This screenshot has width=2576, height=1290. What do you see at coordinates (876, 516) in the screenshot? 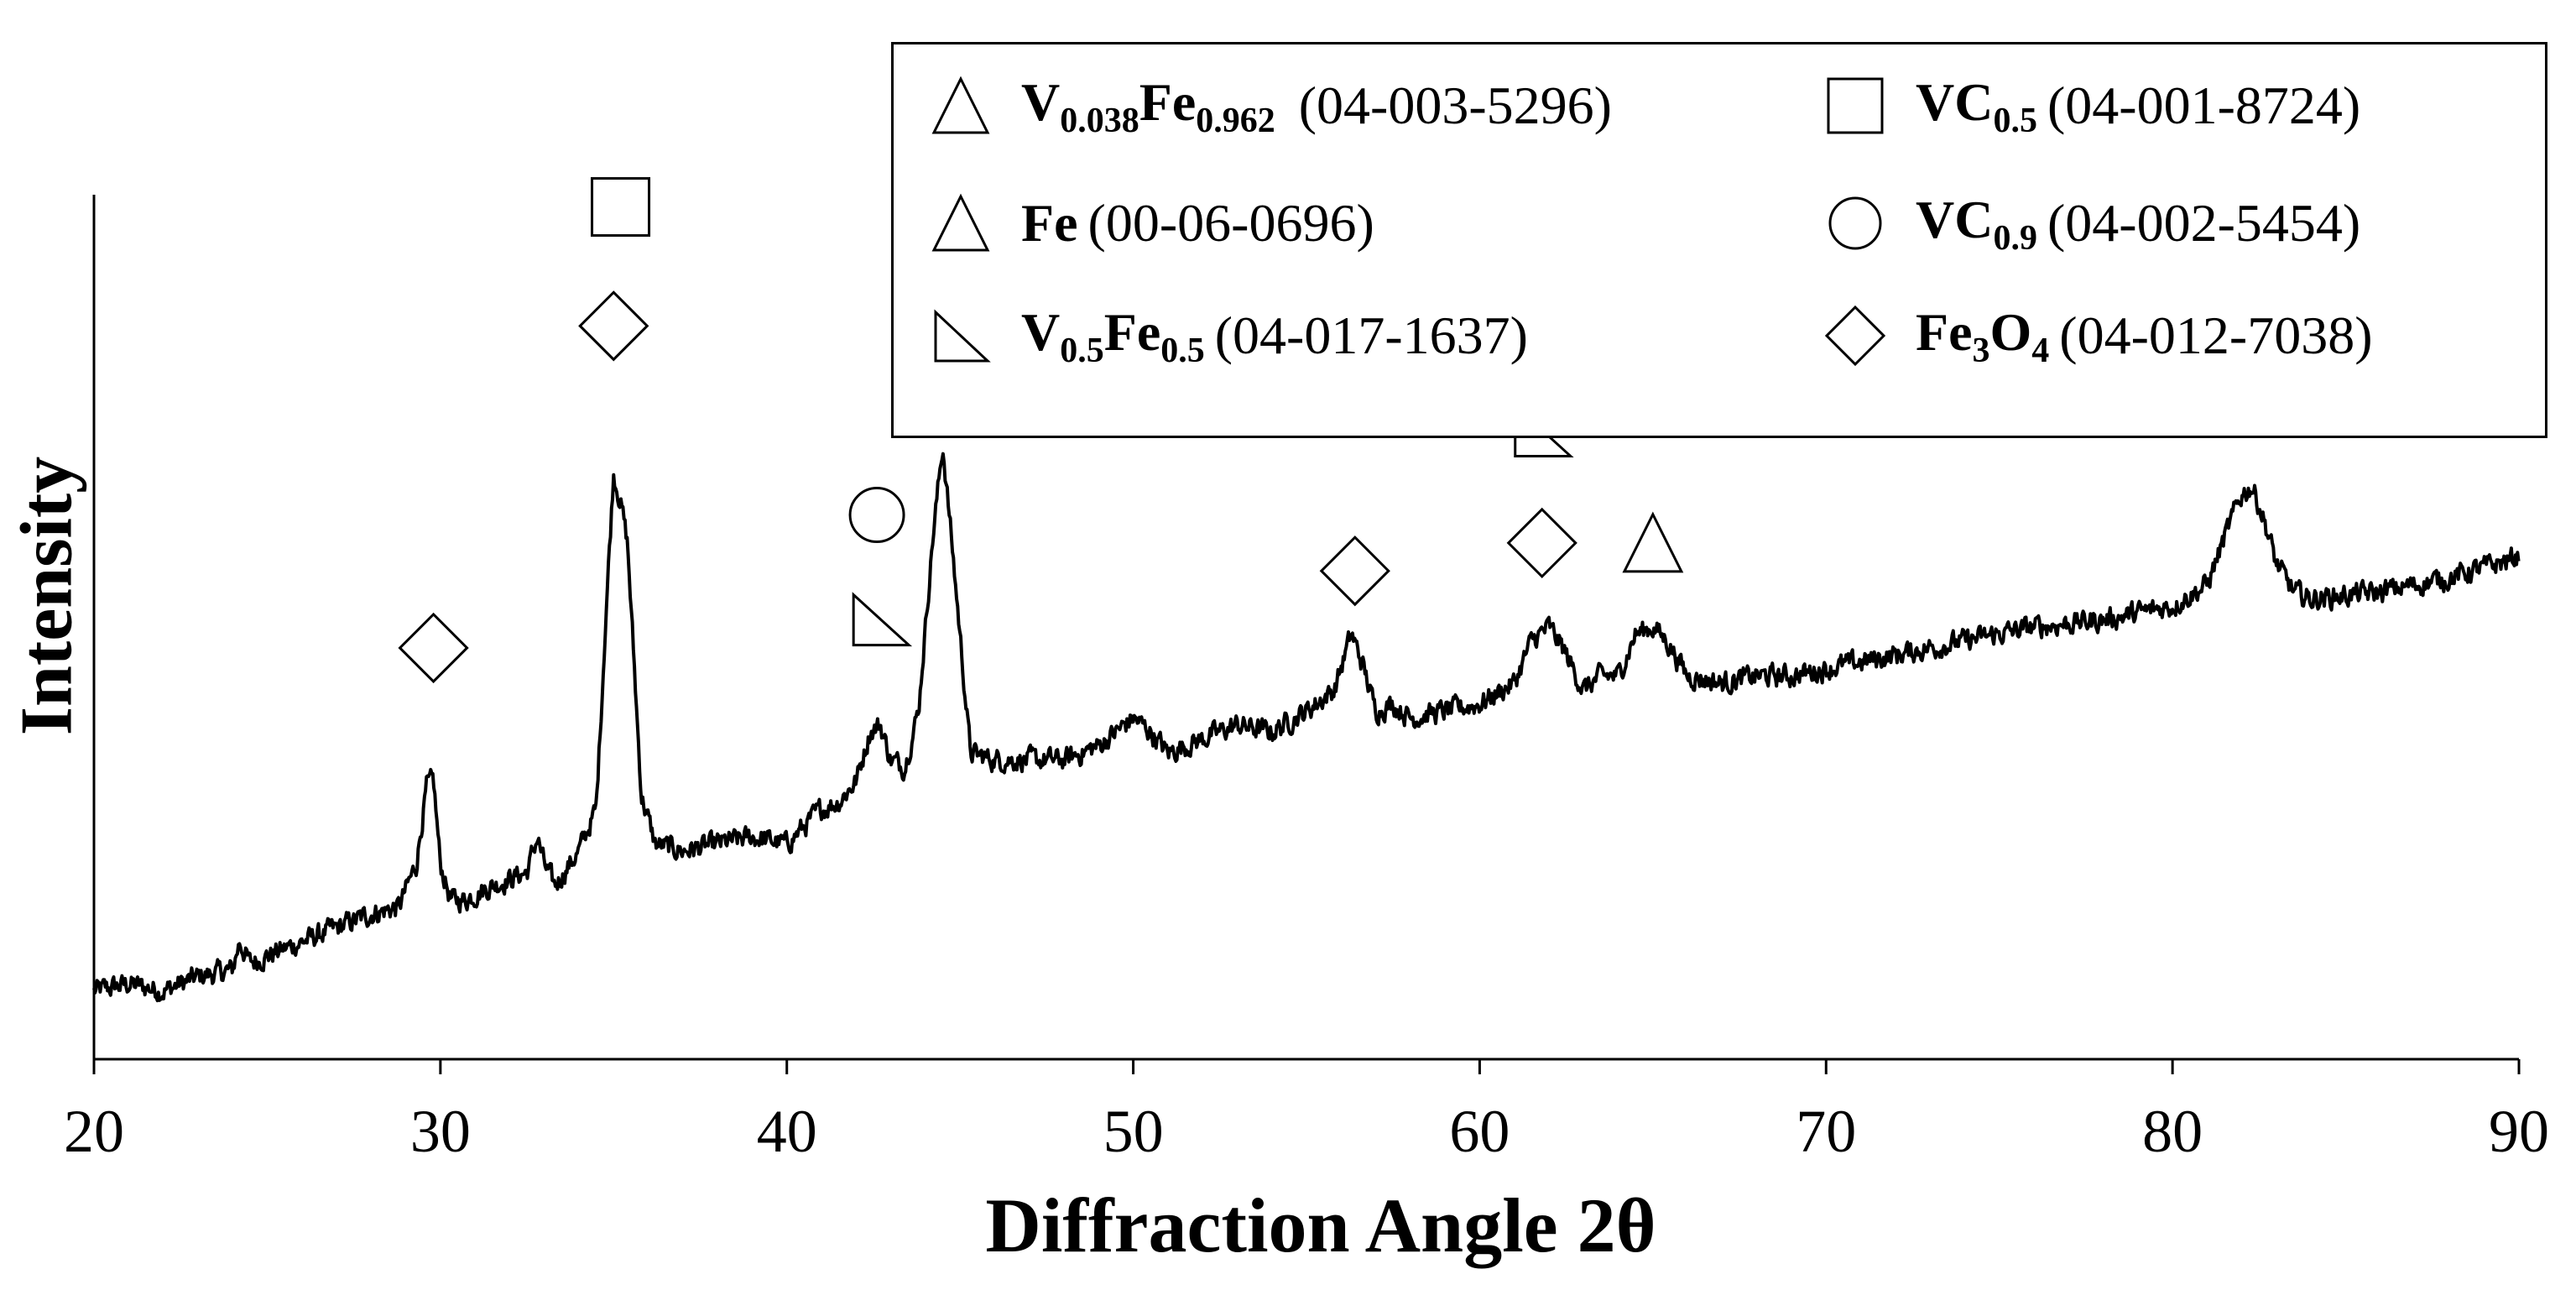
I see `circle-marker` at bounding box center [876, 516].